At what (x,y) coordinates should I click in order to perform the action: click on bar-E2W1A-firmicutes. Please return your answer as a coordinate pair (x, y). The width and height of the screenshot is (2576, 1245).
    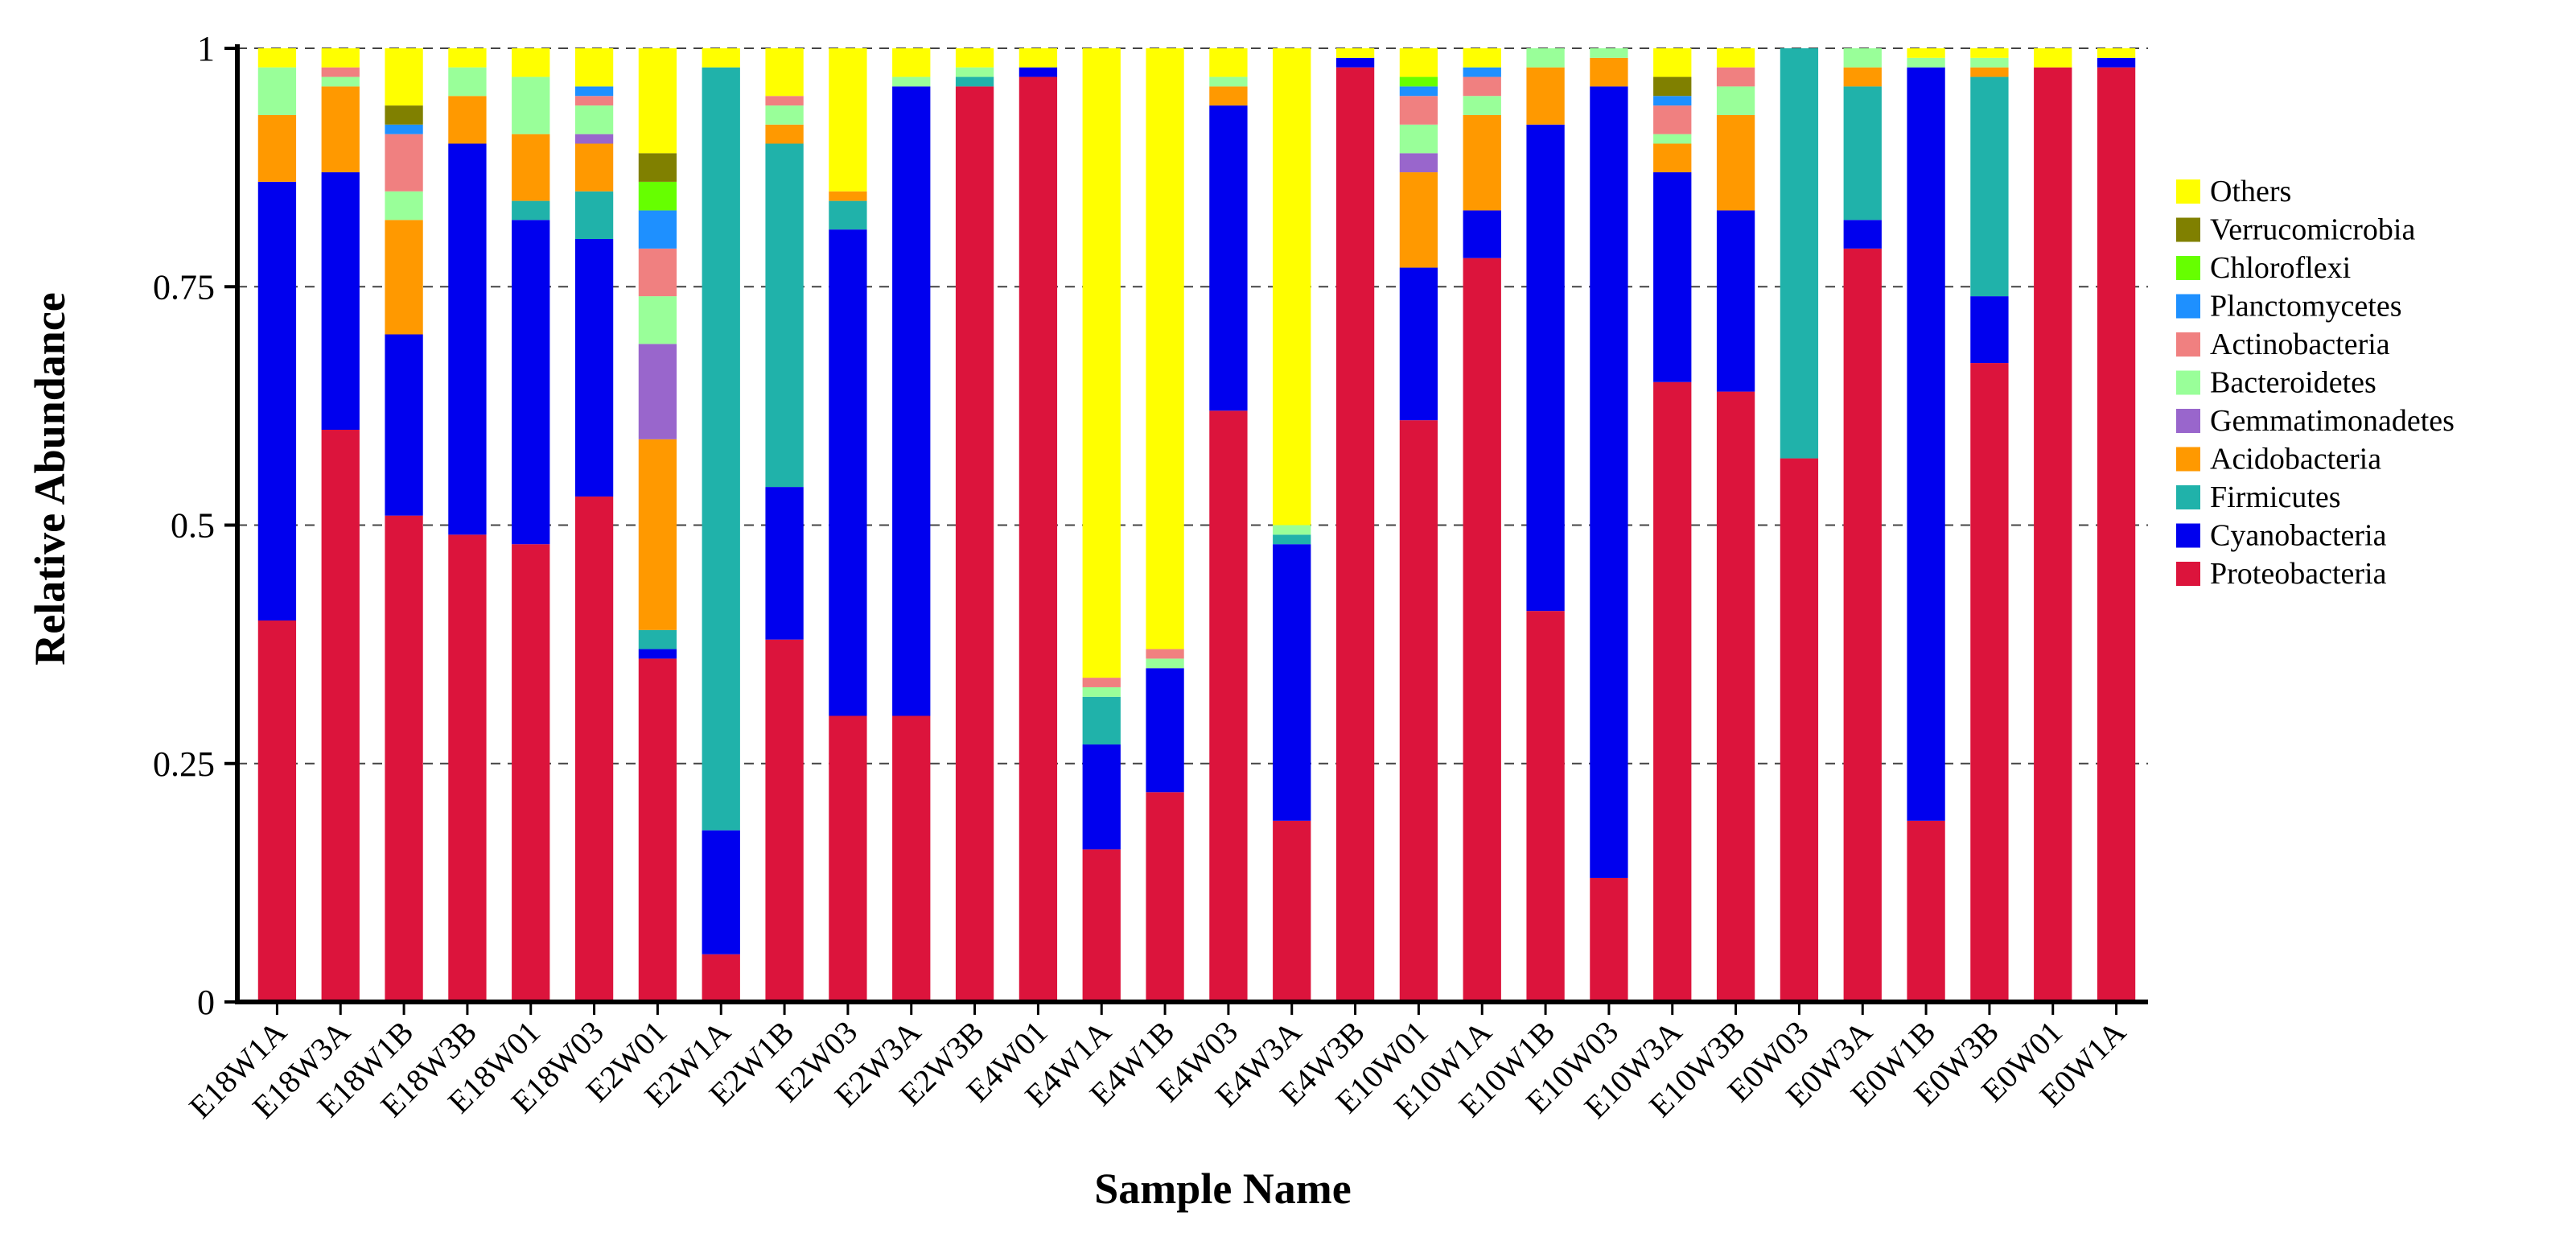
    Looking at the image, I should click on (721, 449).